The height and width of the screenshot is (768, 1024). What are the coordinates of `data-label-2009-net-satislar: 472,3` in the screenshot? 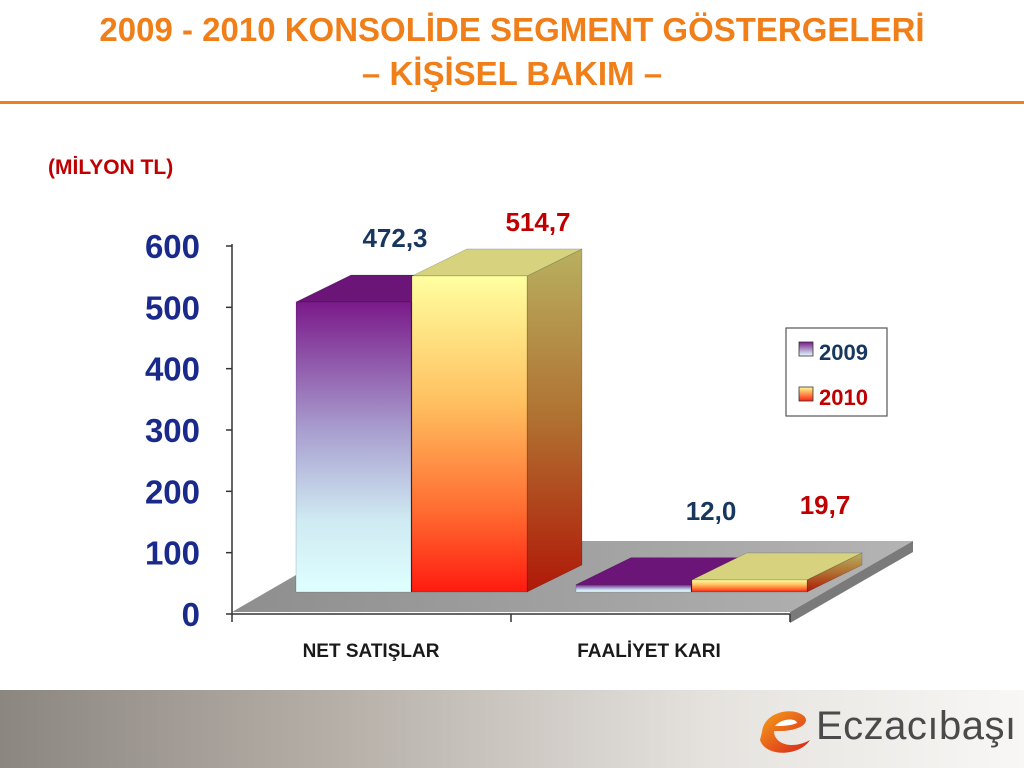 It's located at (394, 238).